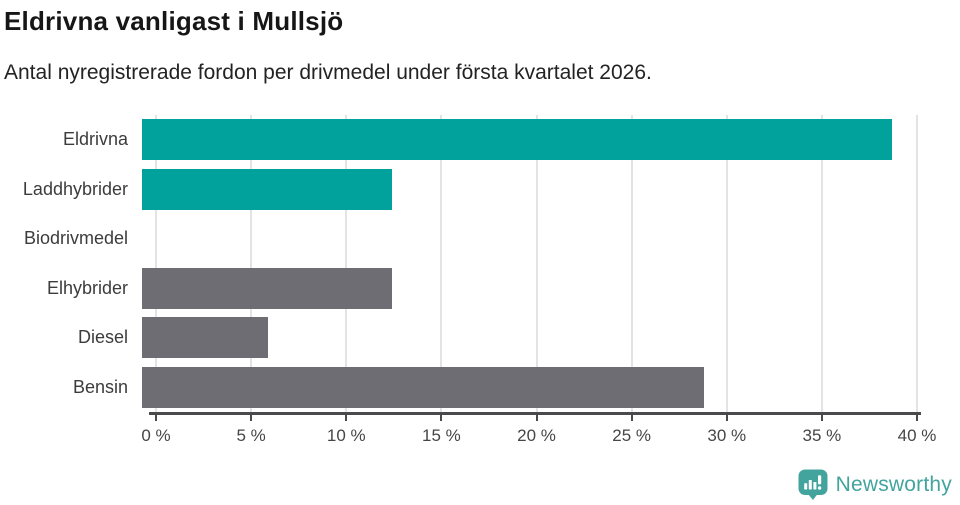 This screenshot has height=505, width=960. I want to click on bar-diesel, so click(205, 338).